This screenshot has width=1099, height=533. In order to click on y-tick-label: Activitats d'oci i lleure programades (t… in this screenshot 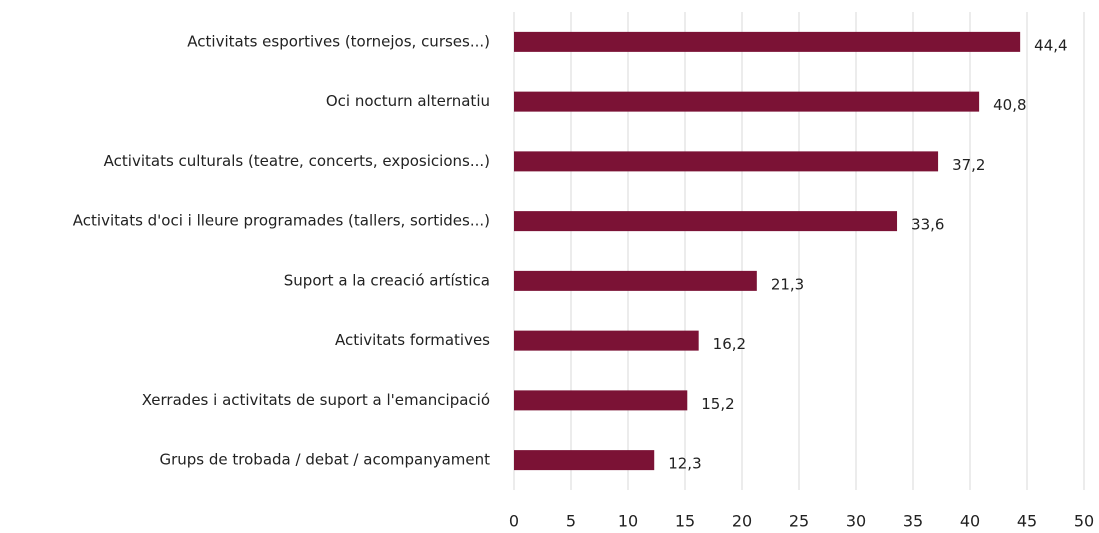, I will do `click(281, 221)`.